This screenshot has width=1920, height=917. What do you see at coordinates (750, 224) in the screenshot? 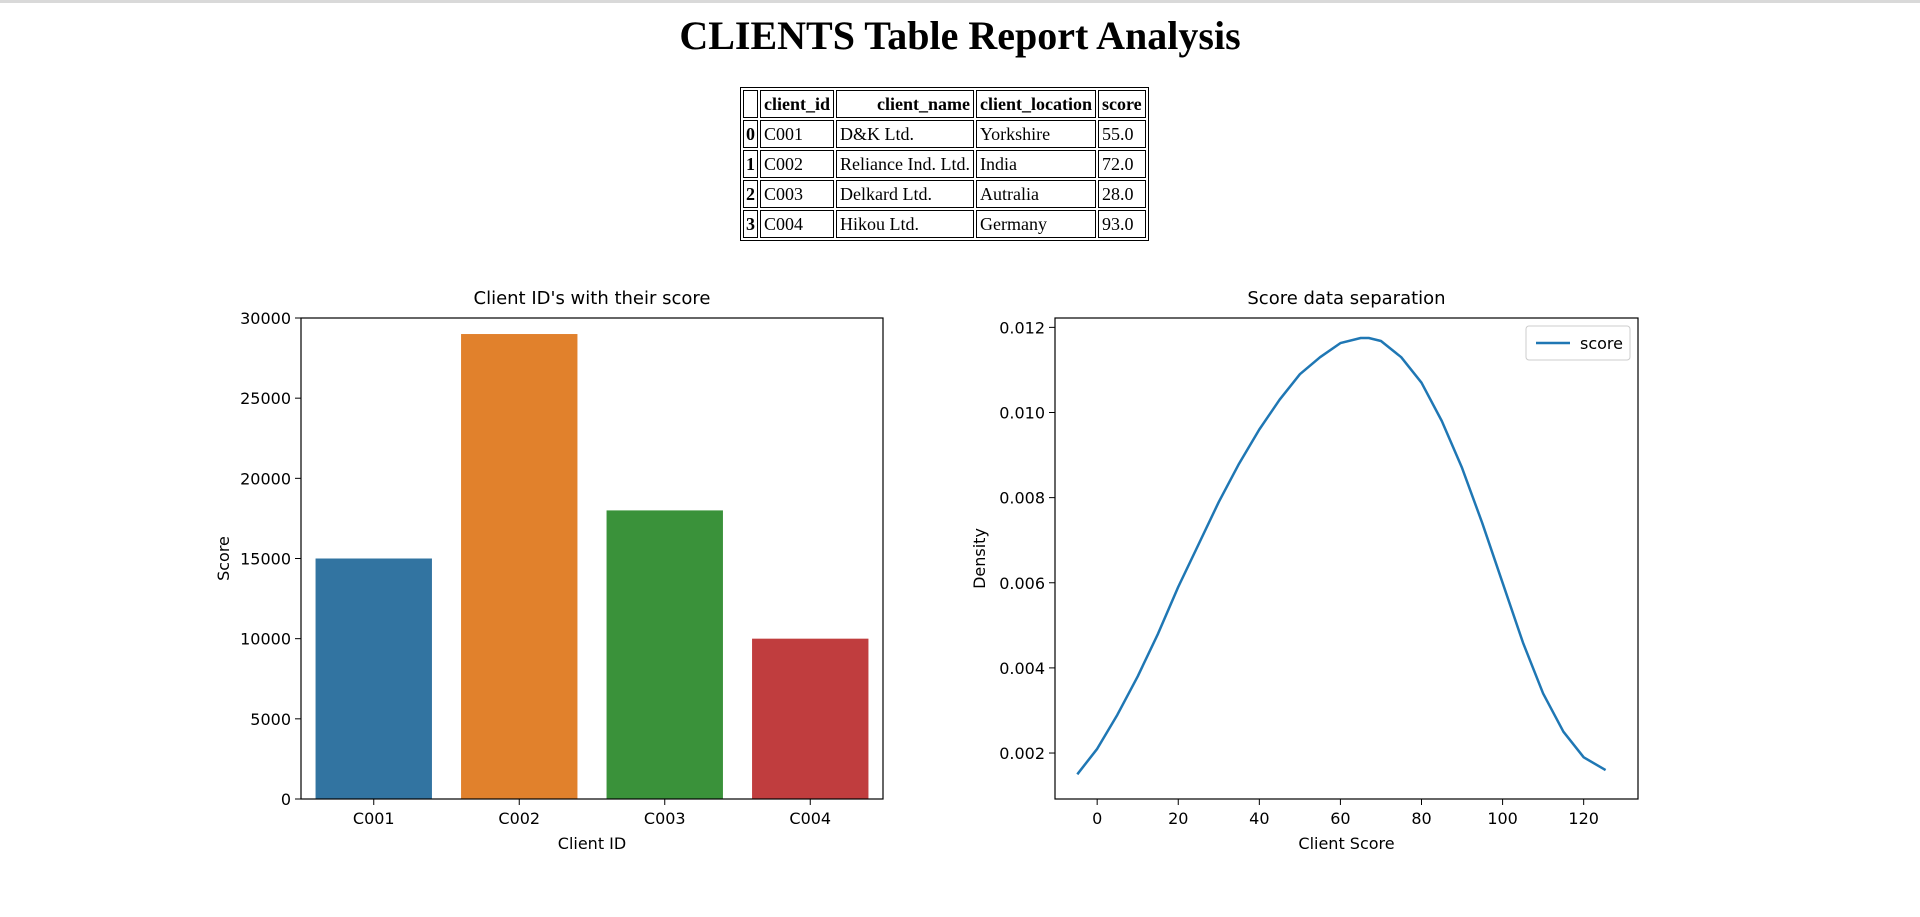
I see `row-index: 3` at bounding box center [750, 224].